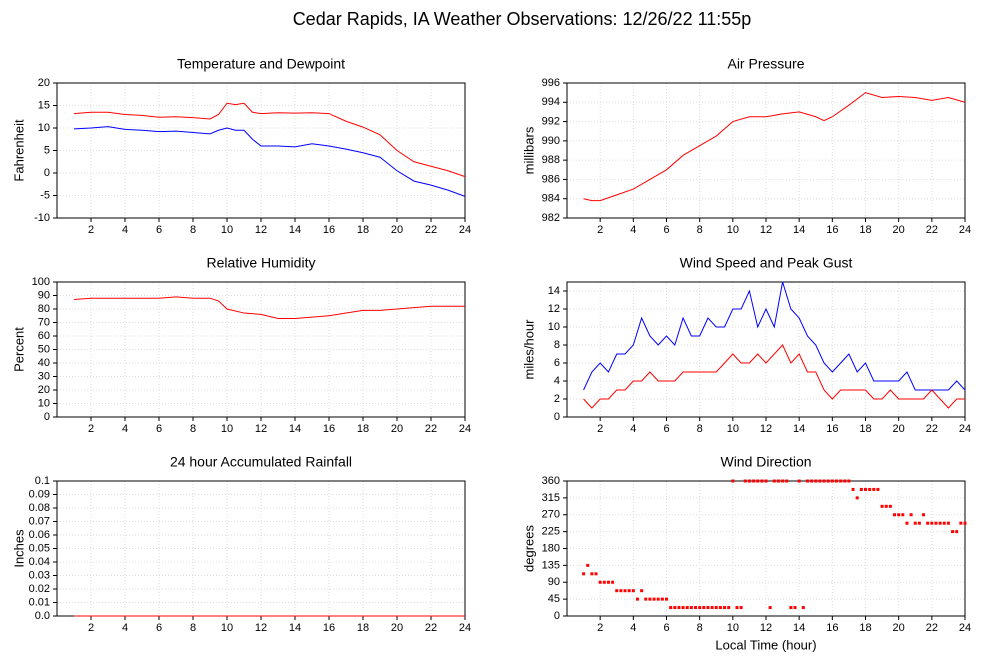 The image size is (1000, 660). I want to click on panel-title: Temperature and Dewpoint, so click(261, 64).